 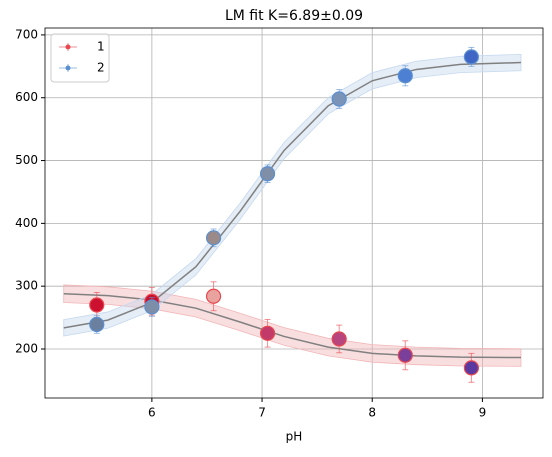 What do you see at coordinates (294, 437) in the screenshot?
I see `x-axis-label: pH` at bounding box center [294, 437].